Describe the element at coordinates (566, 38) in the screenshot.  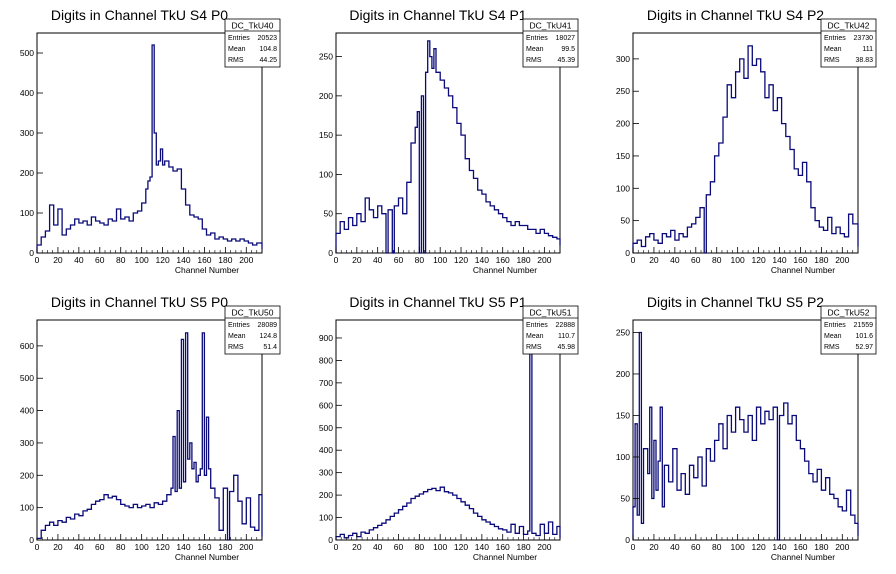
I see `stats-value-entries: 18027` at that location.